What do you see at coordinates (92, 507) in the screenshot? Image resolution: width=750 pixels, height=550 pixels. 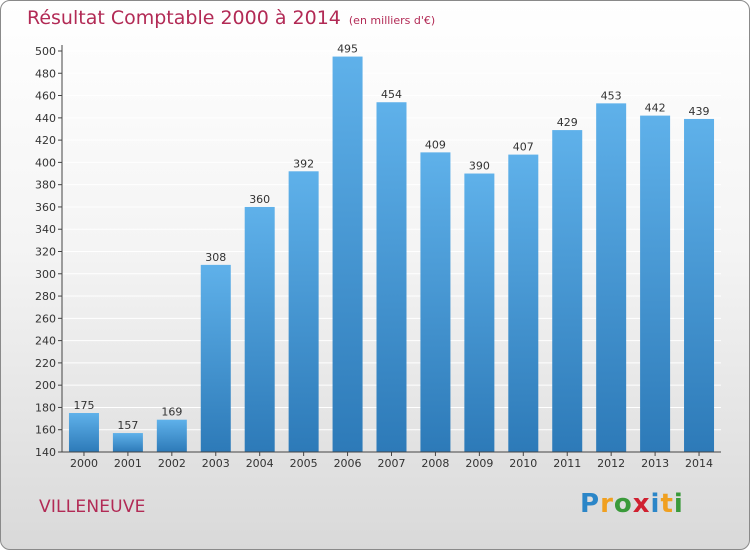 I see `location-name: VILLENEUVE` at bounding box center [92, 507].